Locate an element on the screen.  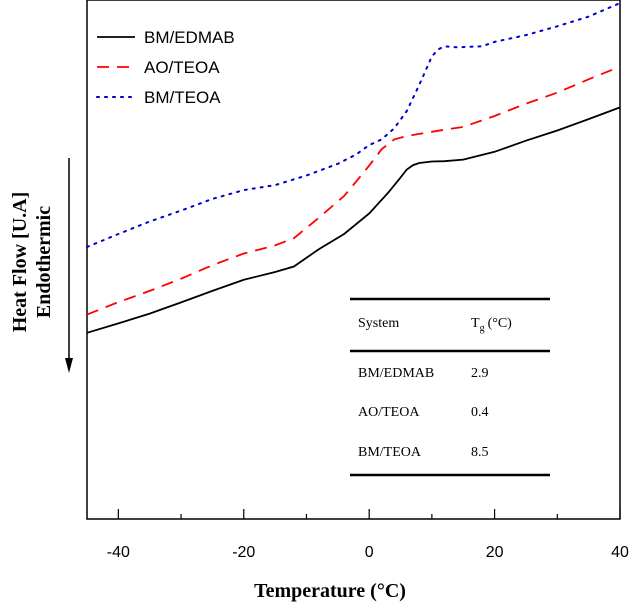
table-cell-tg: 0.4 is located at coordinates (480, 412).